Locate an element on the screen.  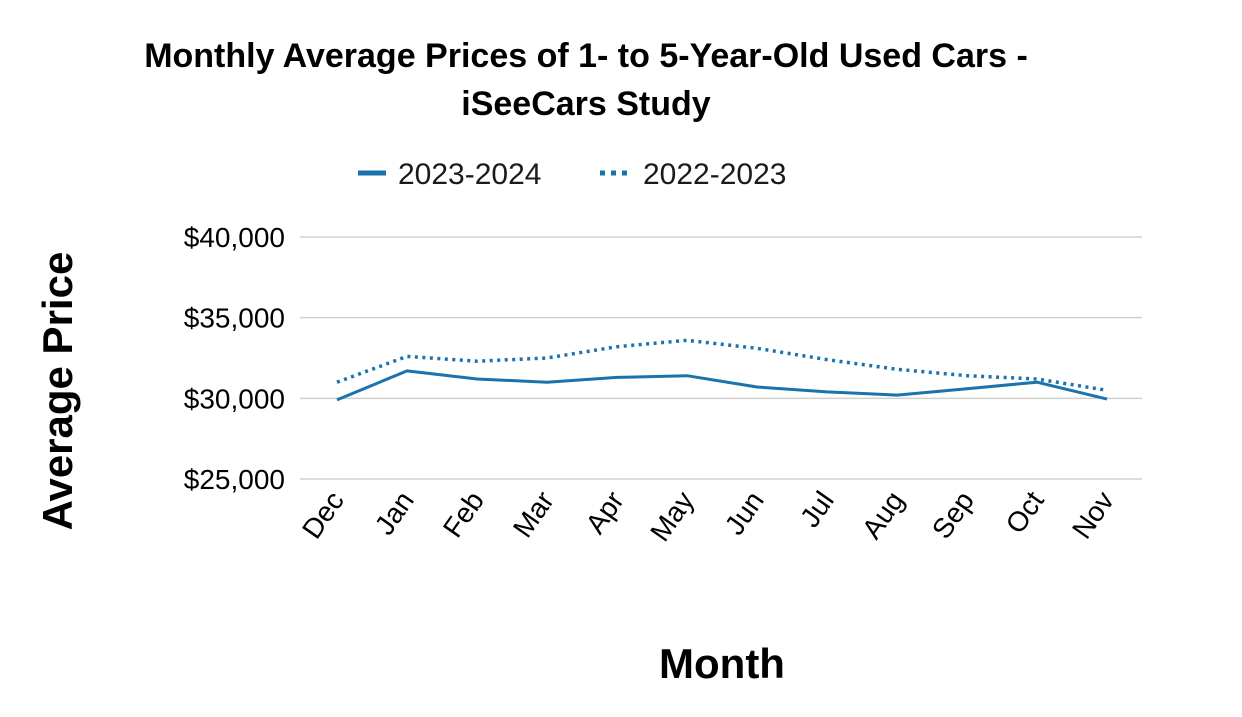
x-tick-label: Jan is located at coordinates (394, 513).